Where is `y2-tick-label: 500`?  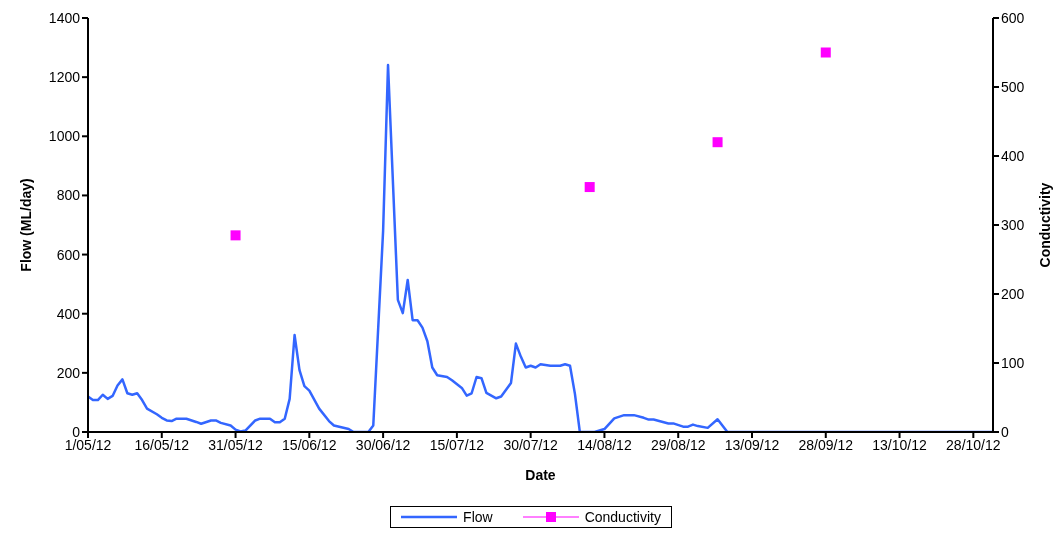
y2-tick-label: 500 is located at coordinates (1013, 86).